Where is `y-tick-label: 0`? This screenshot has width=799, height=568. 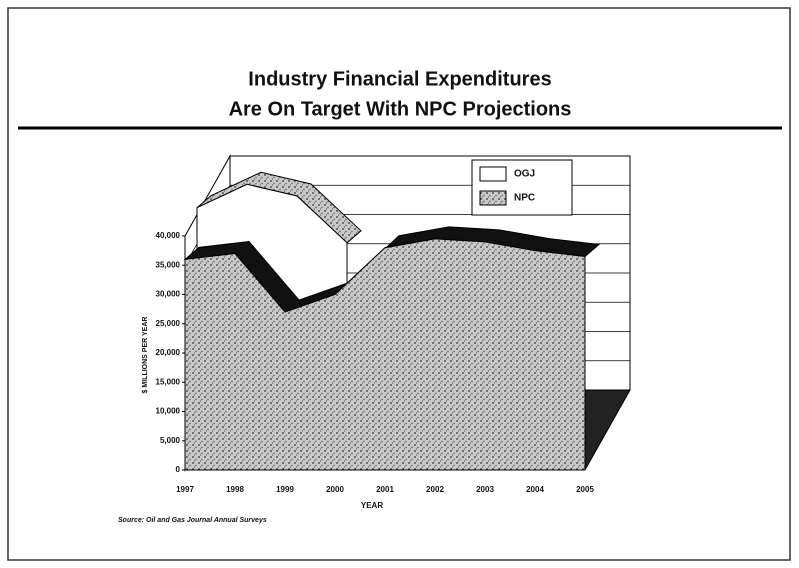
y-tick-label: 0 is located at coordinates (178, 469).